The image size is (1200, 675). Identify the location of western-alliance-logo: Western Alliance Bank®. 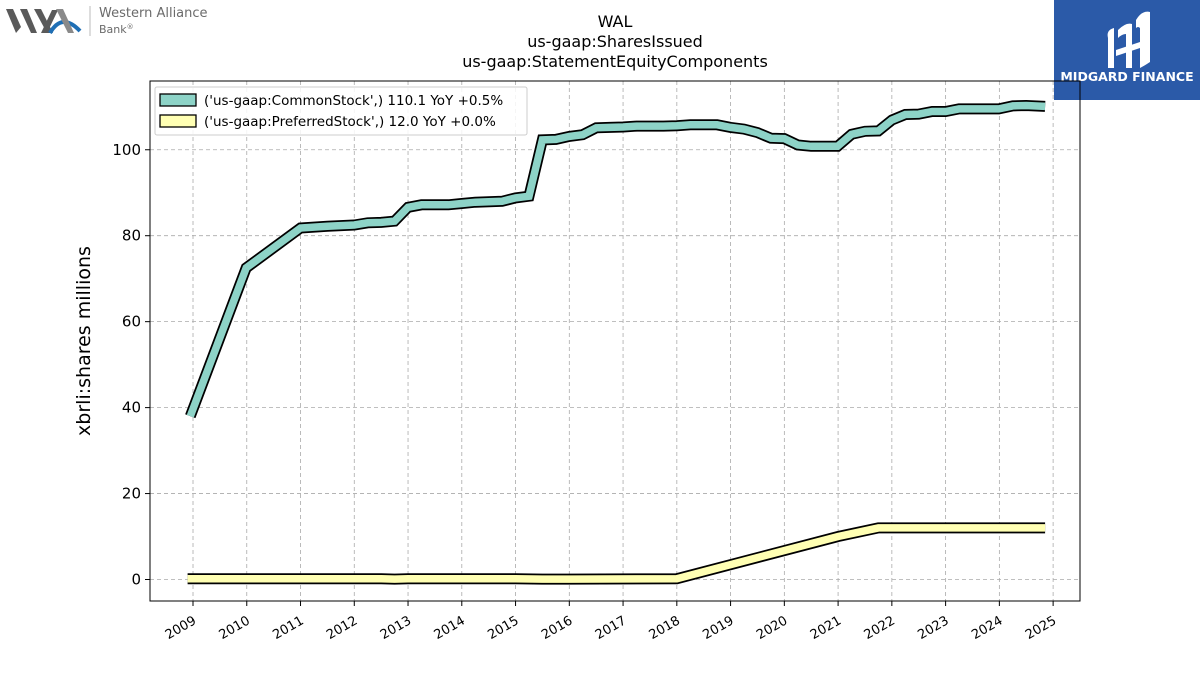
(107, 21).